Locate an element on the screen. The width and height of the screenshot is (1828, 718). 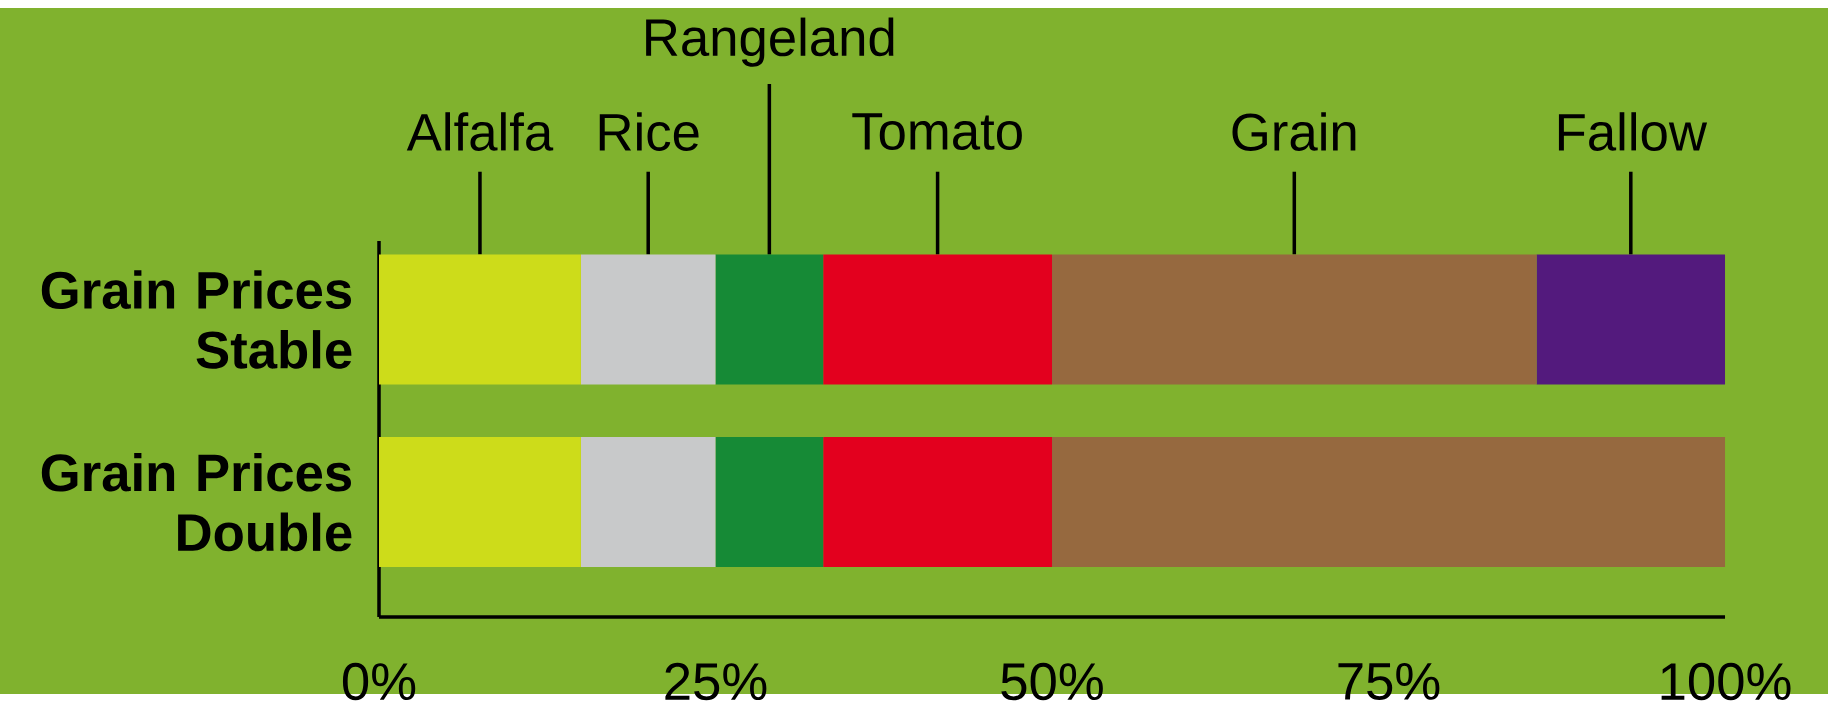
series-label: Tomato is located at coordinates (937, 132).